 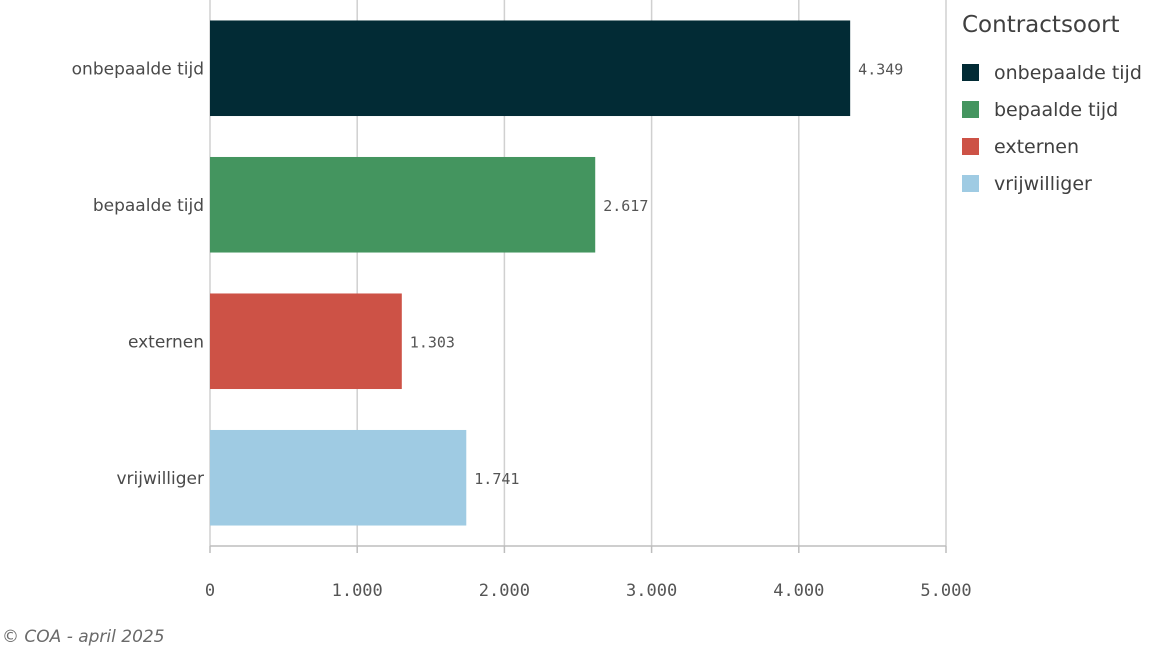 I want to click on x-tick-label: 2.000, so click(x=504, y=591).